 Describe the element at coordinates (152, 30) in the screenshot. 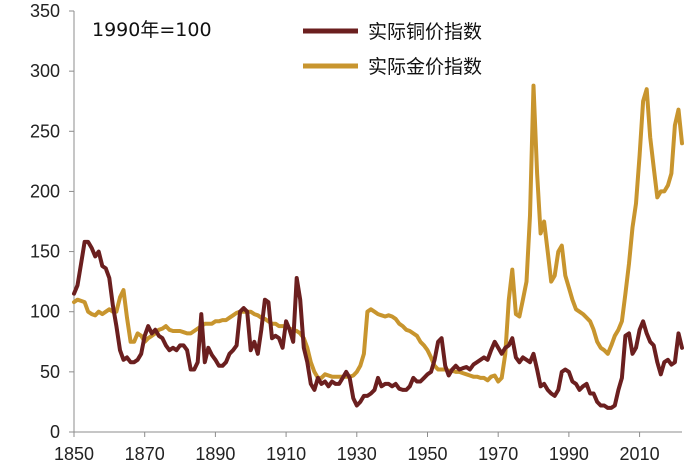

I see `base-year-annotation: 1990年=100` at that location.